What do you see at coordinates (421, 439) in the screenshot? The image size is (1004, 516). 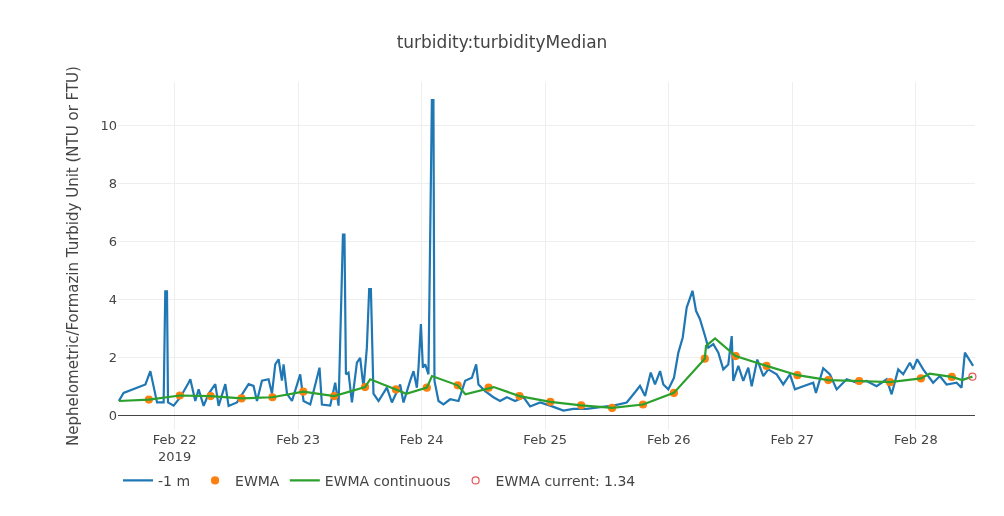 I see `x-tick-label: Feb 24` at bounding box center [421, 439].